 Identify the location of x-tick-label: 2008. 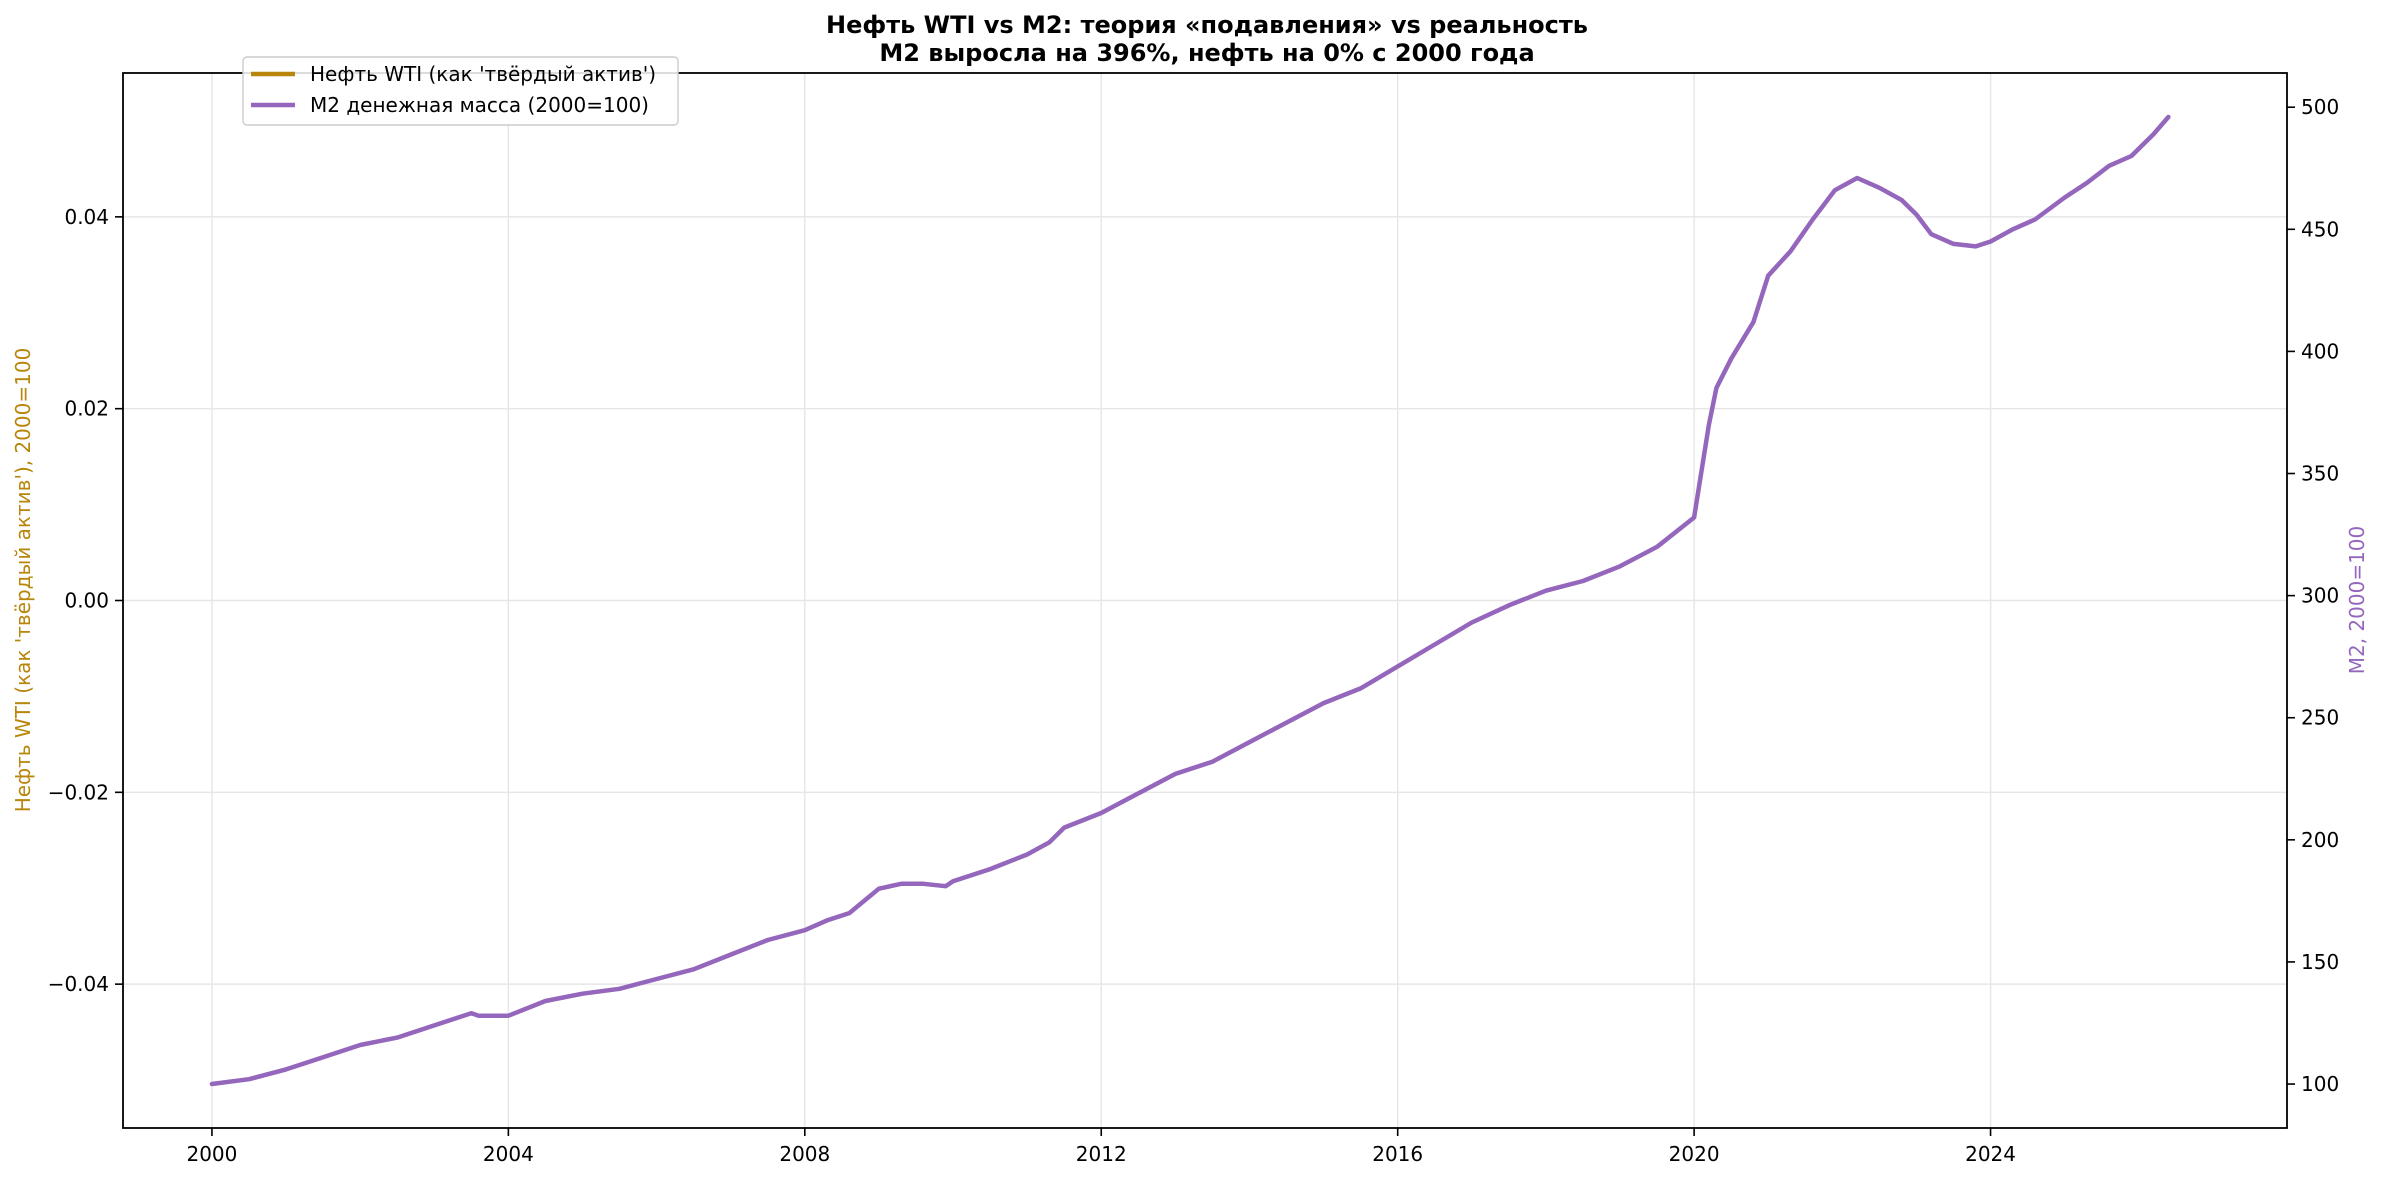
(804, 1154).